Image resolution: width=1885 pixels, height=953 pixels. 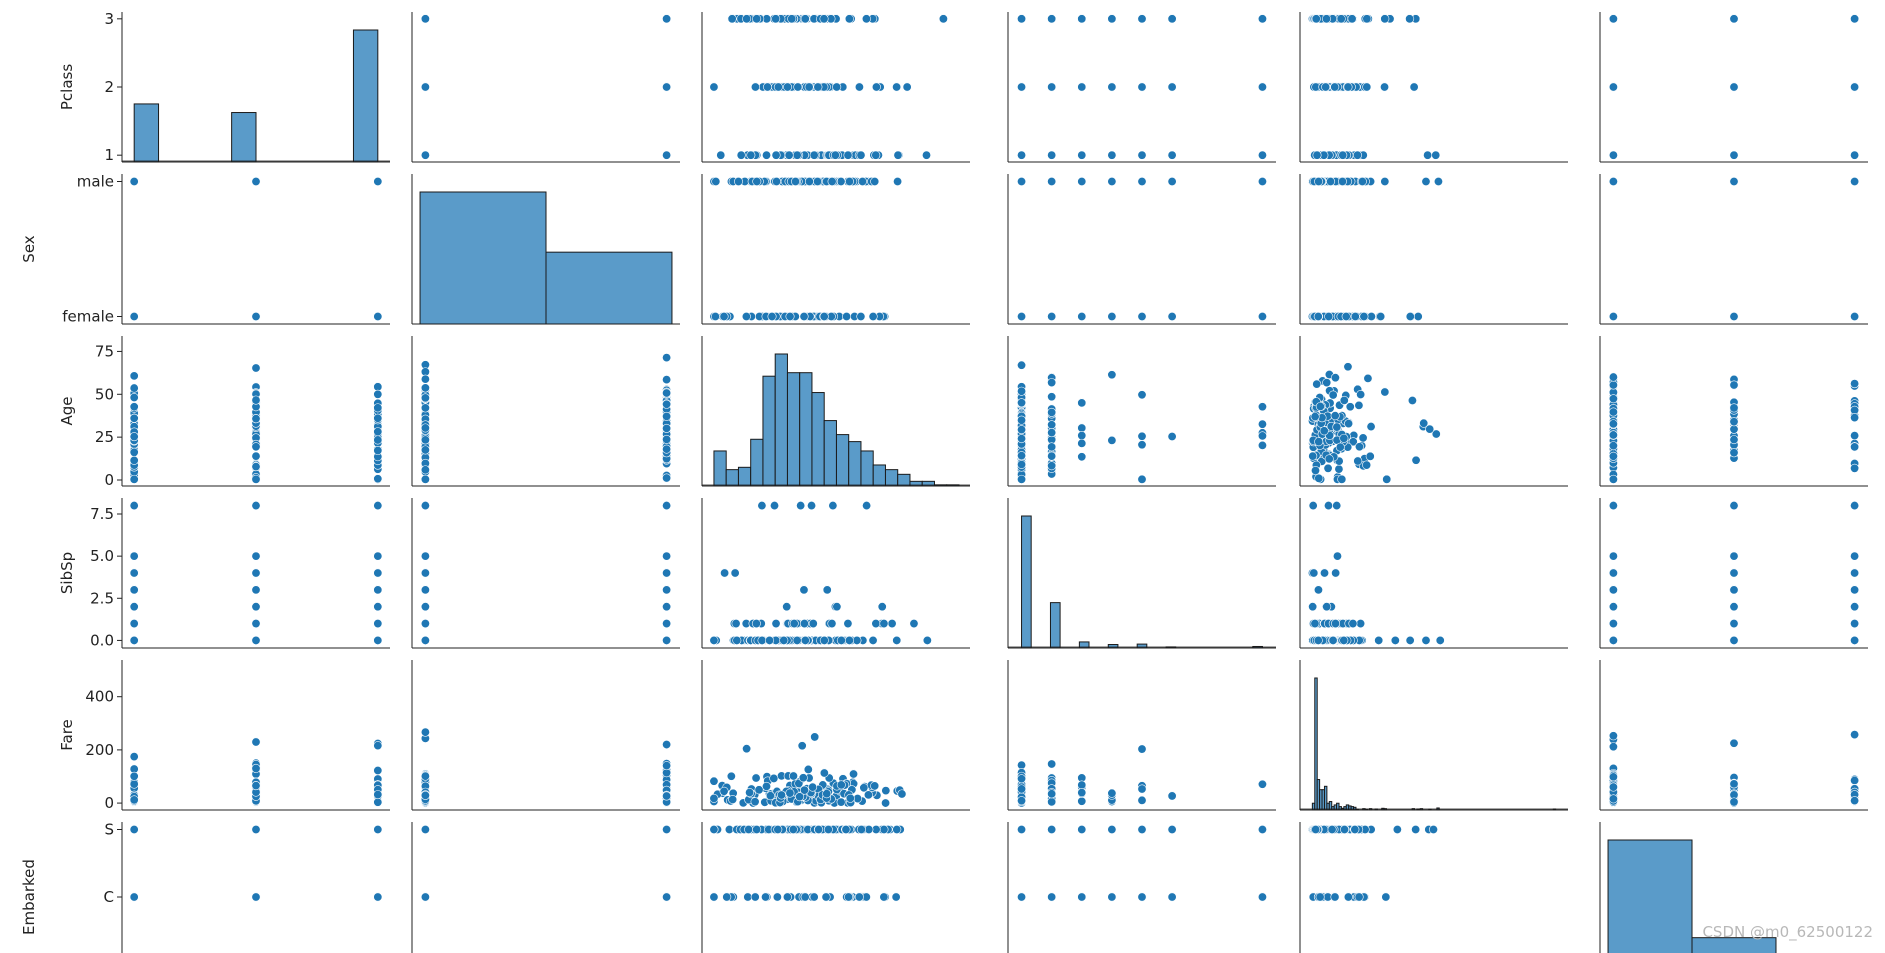 I want to click on cell-sibsp-vs-sex, so click(x=545, y=573).